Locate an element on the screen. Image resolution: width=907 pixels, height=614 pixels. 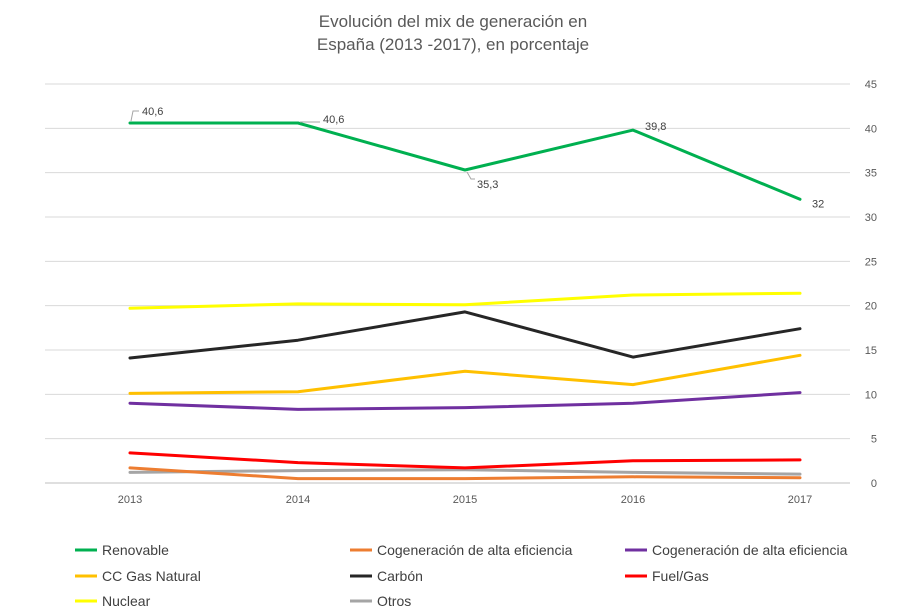
y-tick-label: 5 is located at coordinates (874, 440).